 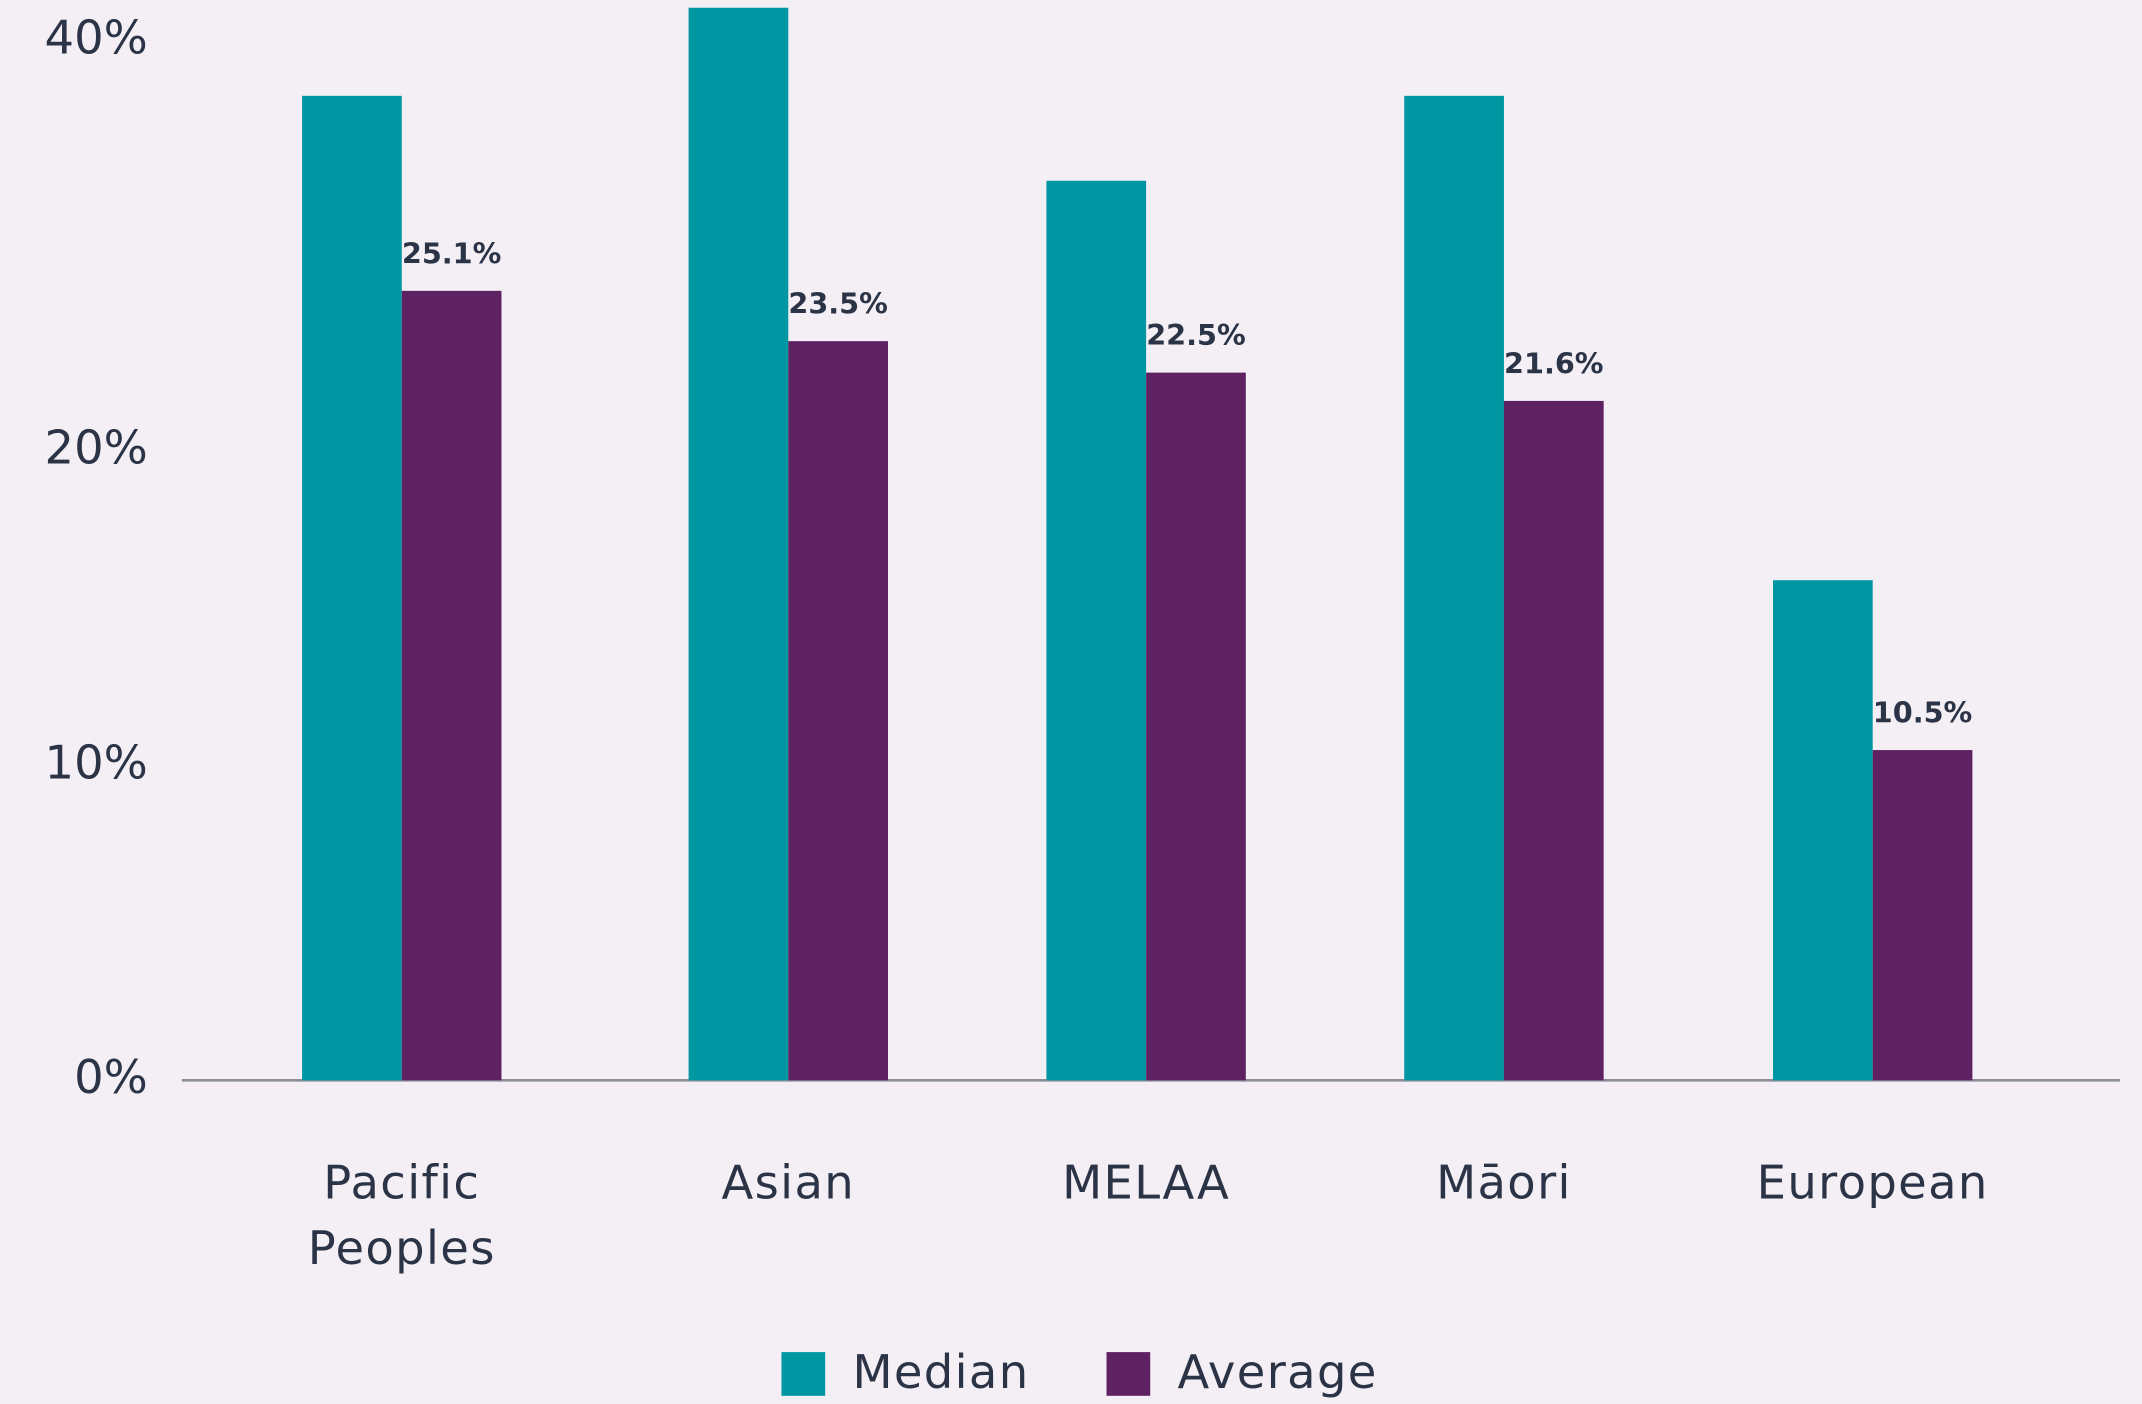 What do you see at coordinates (402, 1215) in the screenshot?
I see `x-tick-label: Pacific Peoples` at bounding box center [402, 1215].